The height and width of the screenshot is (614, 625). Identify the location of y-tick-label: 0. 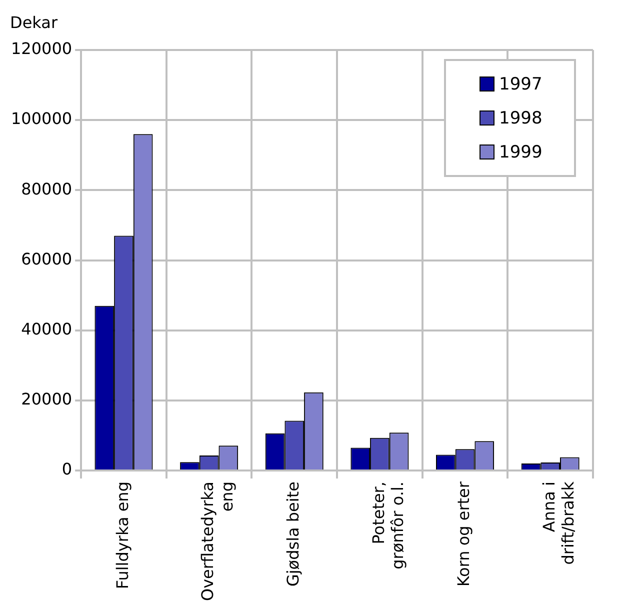
(67, 469).